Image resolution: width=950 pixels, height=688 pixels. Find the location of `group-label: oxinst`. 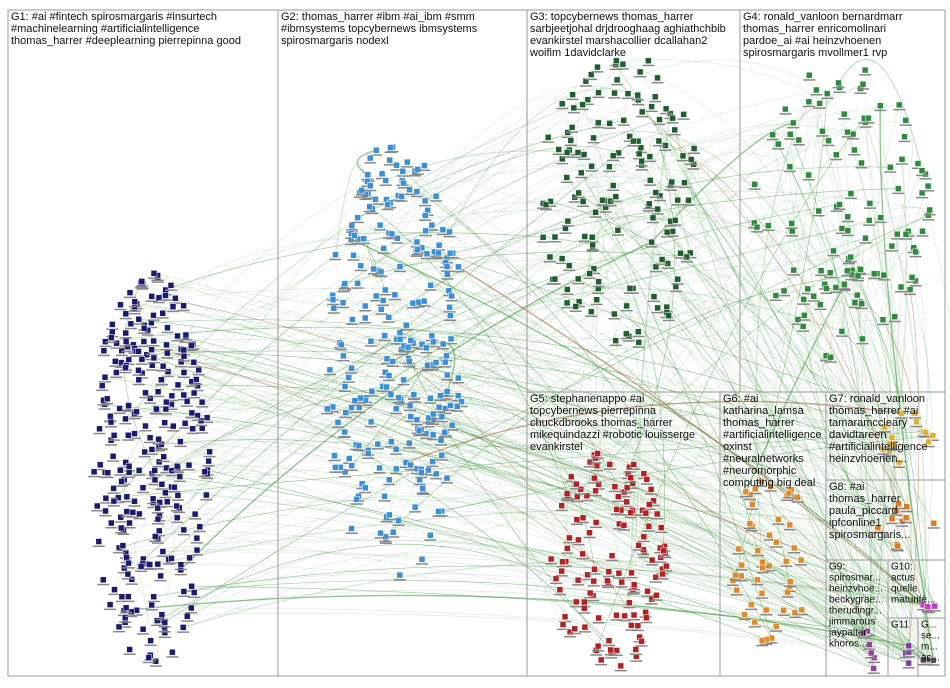

group-label: oxinst is located at coordinates (737, 447).